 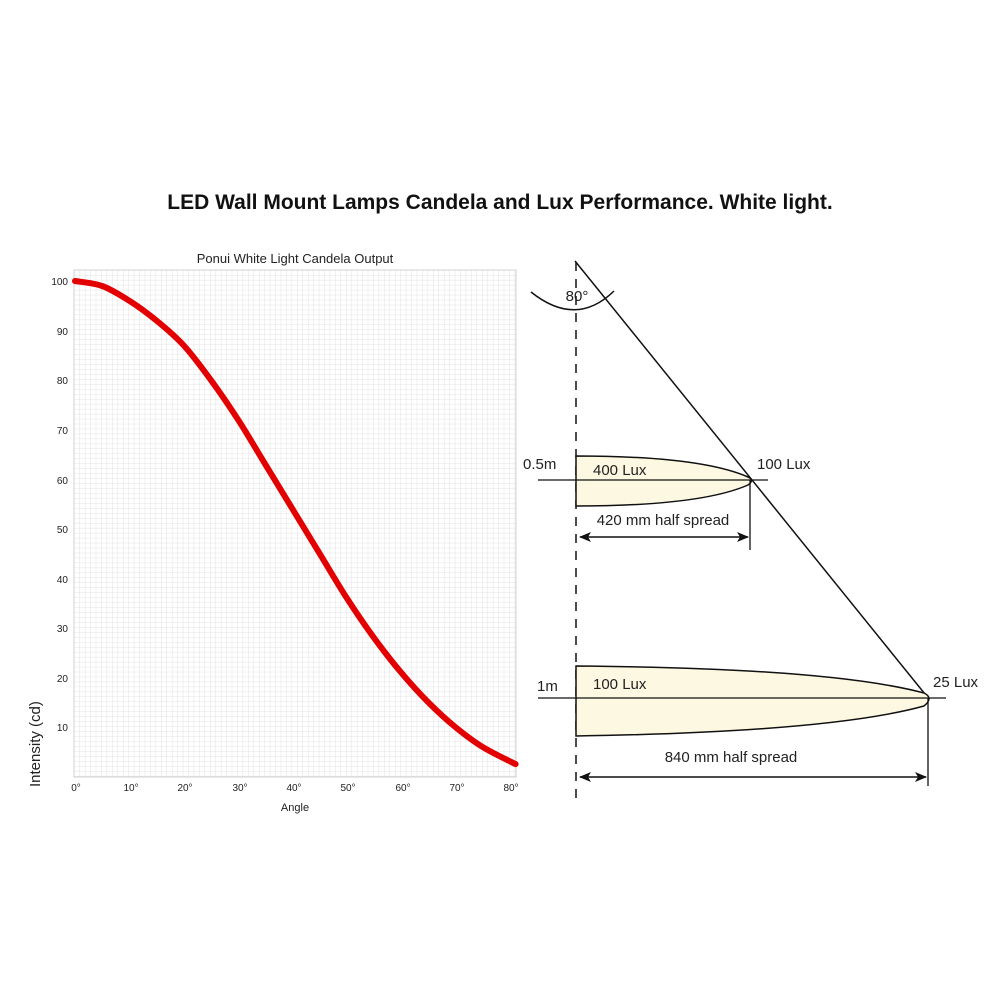 What do you see at coordinates (63, 728) in the screenshot?
I see `svg-text: 10` at bounding box center [63, 728].